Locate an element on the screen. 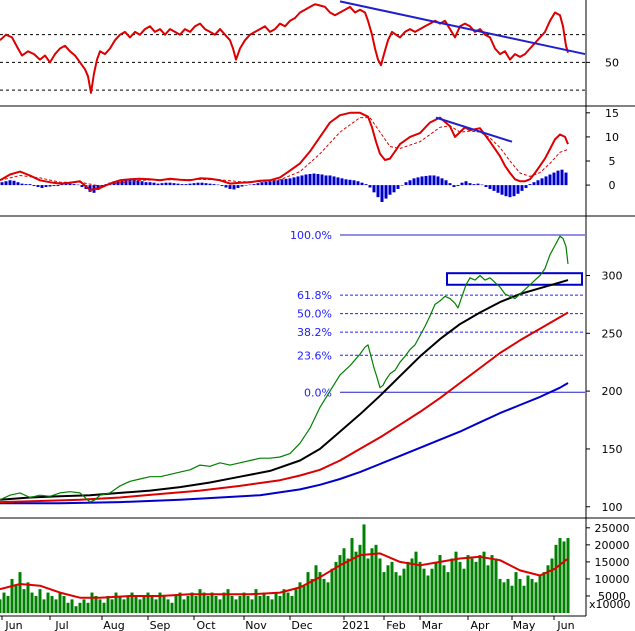 This screenshot has width=635, height=631. fibonacci-level-label: 23.6% is located at coordinates (314, 355).